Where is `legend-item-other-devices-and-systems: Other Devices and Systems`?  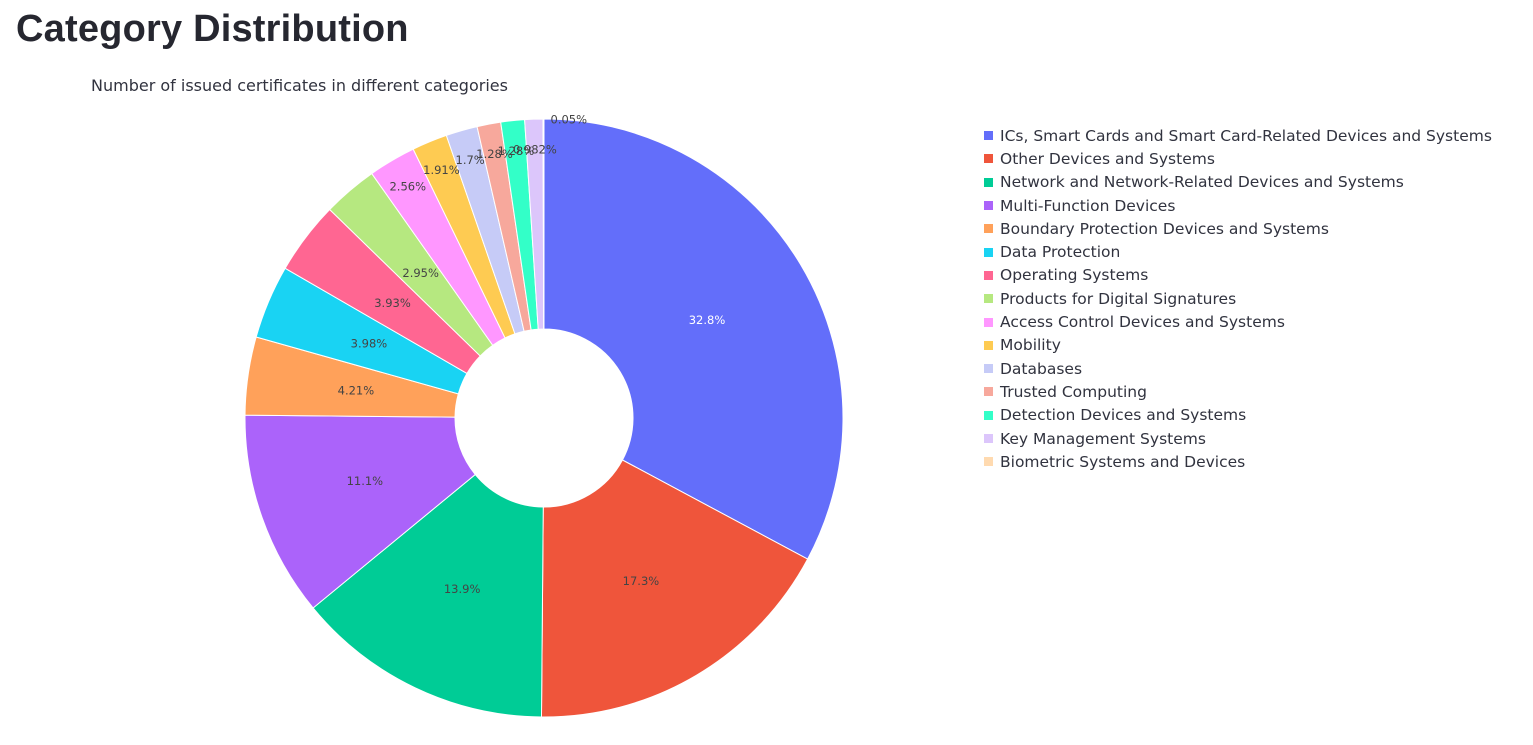
legend-item-other-devices-and-systems: Other Devices and Systems is located at coordinates (1238, 158).